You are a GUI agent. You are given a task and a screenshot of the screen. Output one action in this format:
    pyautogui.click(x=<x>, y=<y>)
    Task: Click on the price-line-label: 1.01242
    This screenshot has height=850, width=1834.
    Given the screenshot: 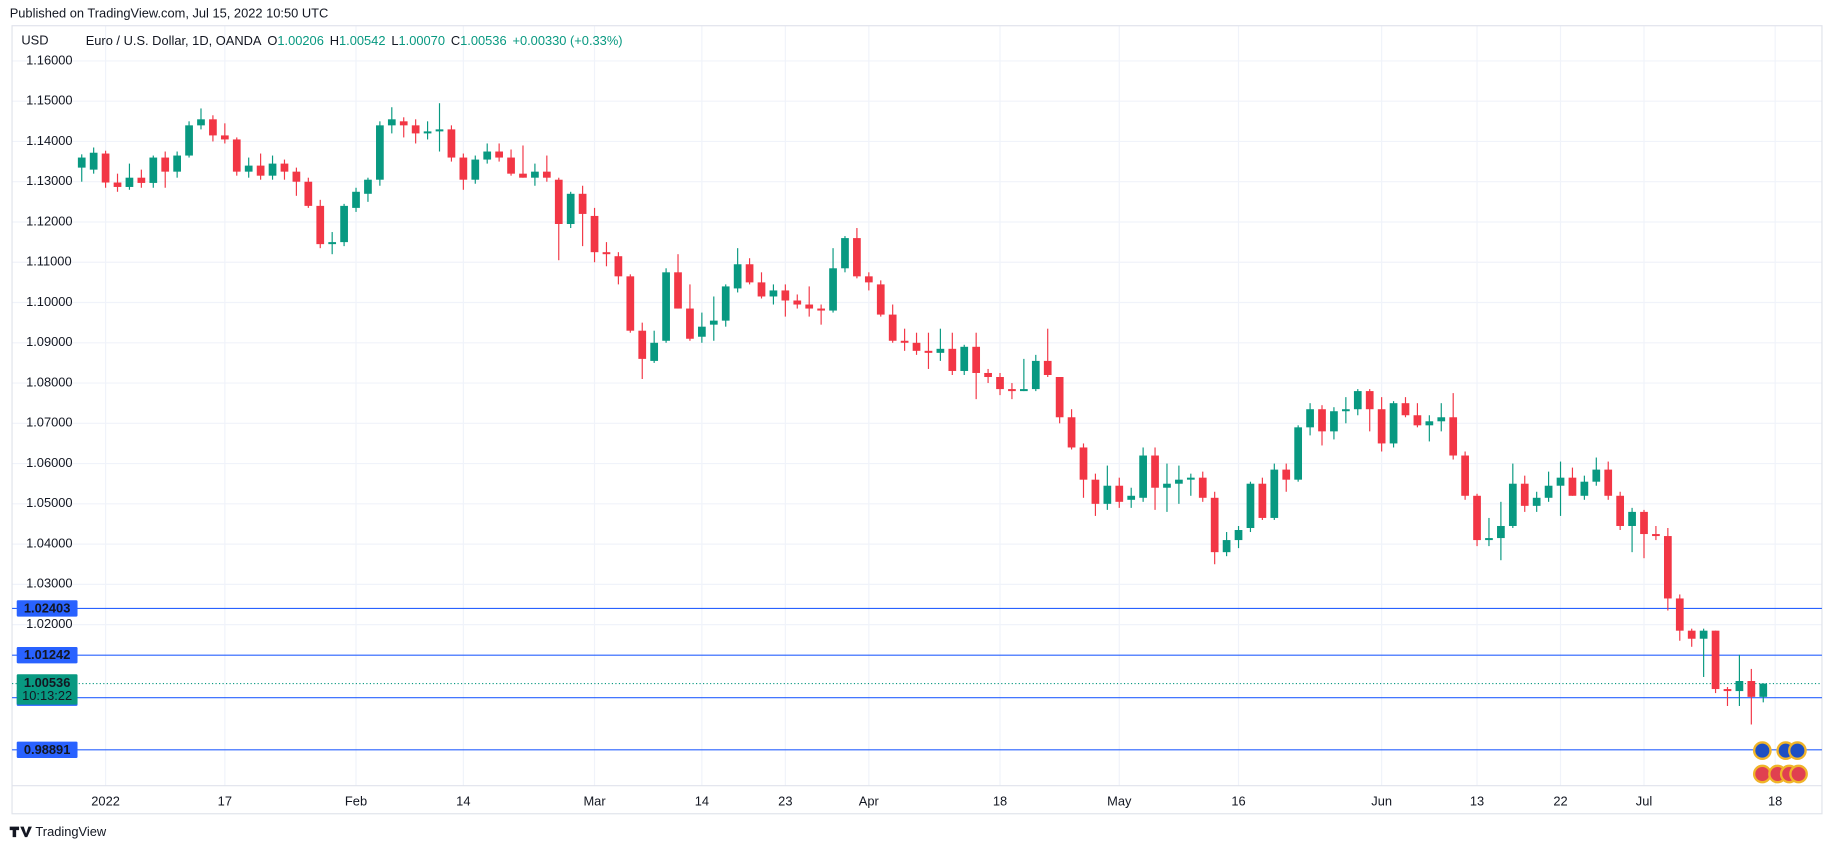 What is the action you would take?
    pyautogui.click(x=47, y=654)
    